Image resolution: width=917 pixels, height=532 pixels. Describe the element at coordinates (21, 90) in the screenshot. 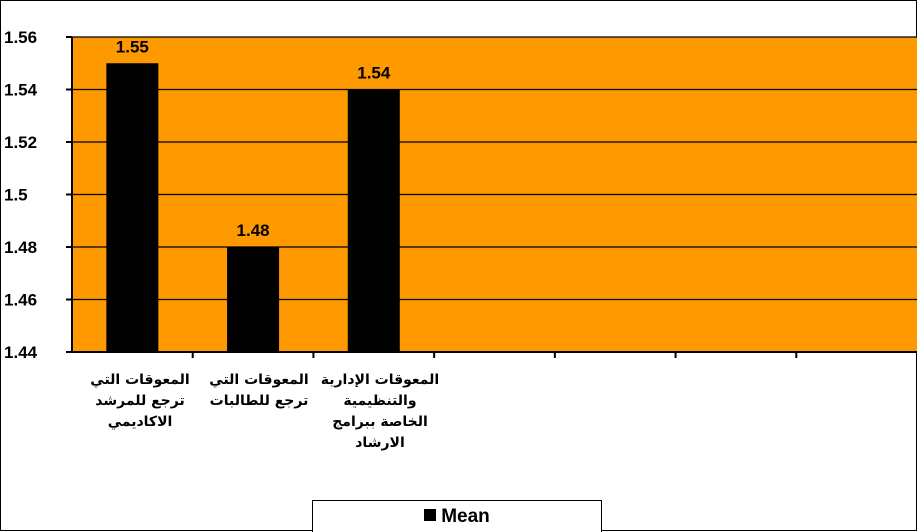

I see `y-tick-label: 1.54` at that location.